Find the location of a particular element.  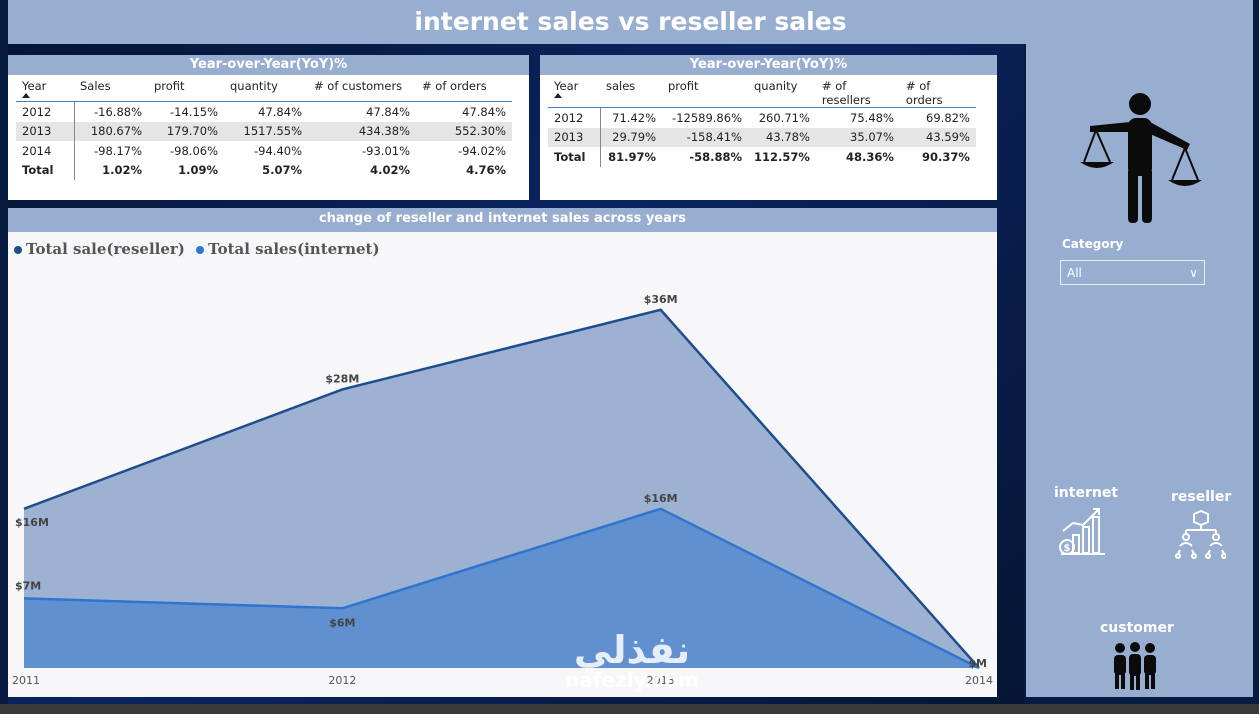

legend-dot-internet is located at coordinates (200, 250).